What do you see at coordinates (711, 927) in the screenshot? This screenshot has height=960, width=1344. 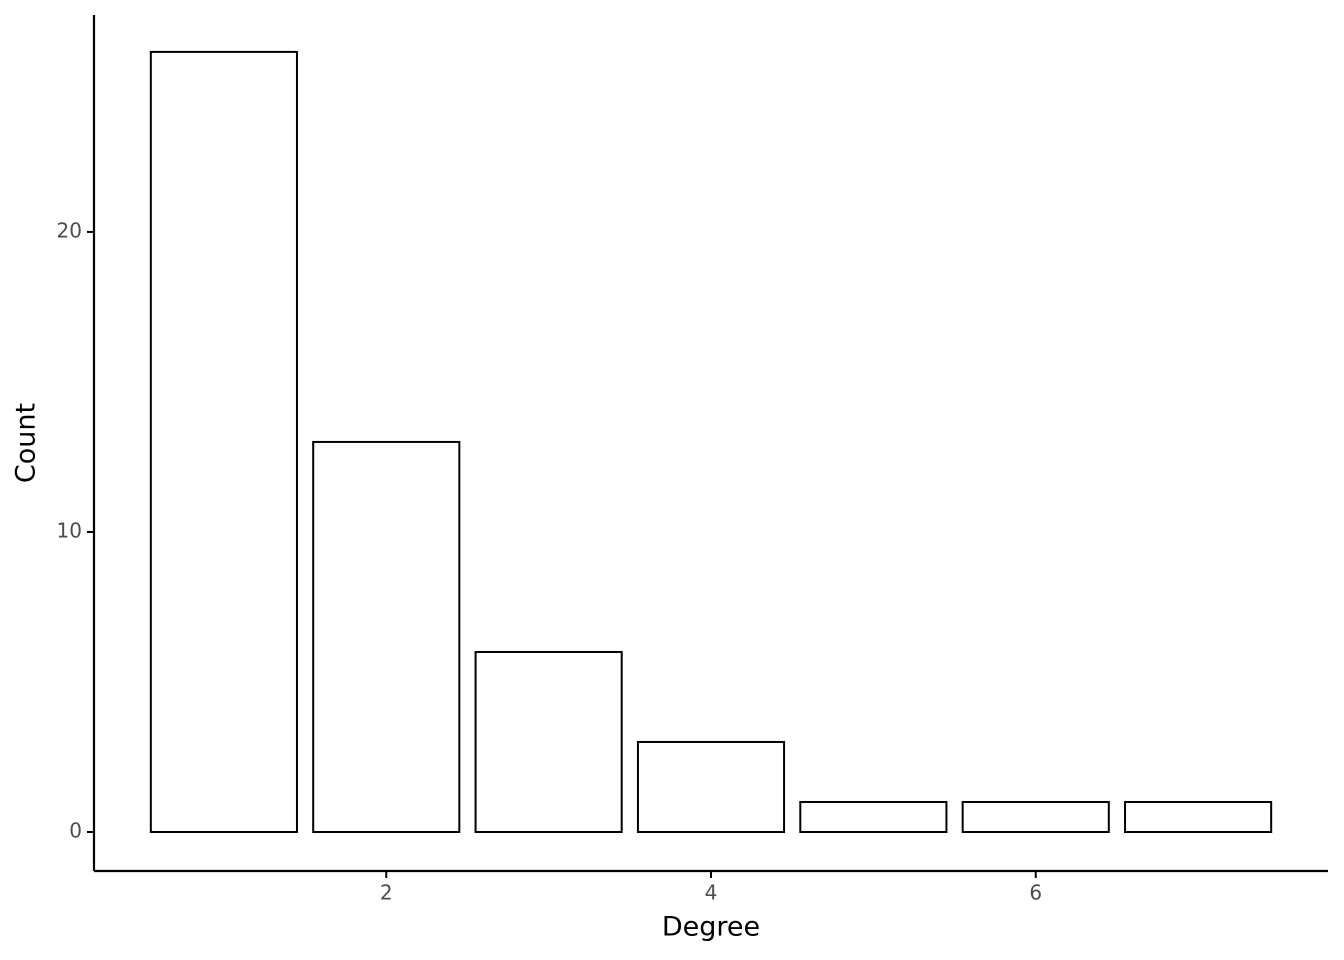 I see `x-axis-title: Degree` at bounding box center [711, 927].